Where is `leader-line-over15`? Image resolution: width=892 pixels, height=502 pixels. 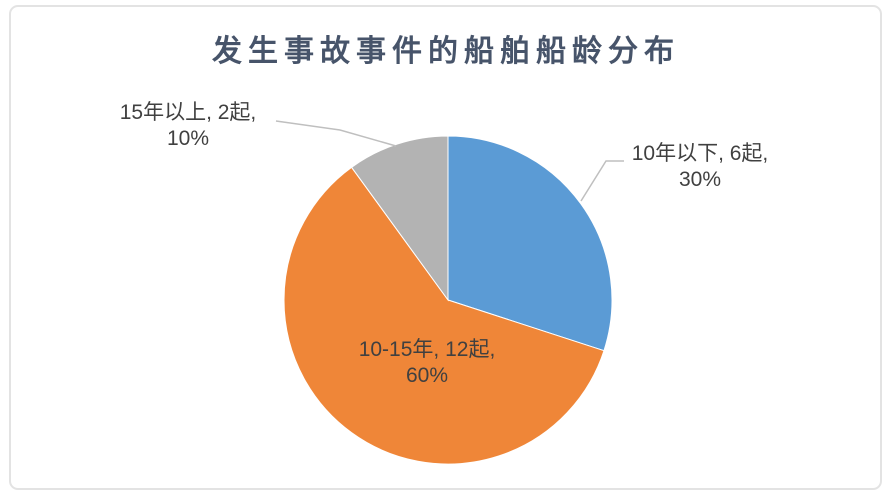 leader-line-over15 is located at coordinates (336, 133).